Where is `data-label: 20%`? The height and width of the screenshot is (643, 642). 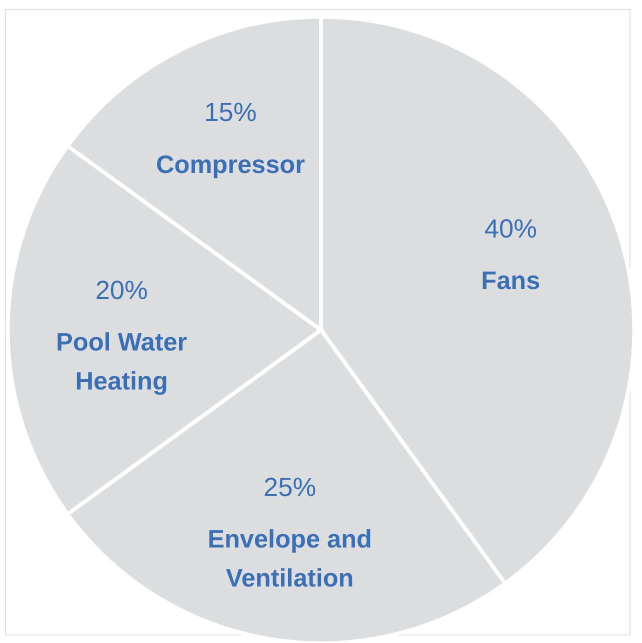 data-label: 20% is located at coordinates (121, 289).